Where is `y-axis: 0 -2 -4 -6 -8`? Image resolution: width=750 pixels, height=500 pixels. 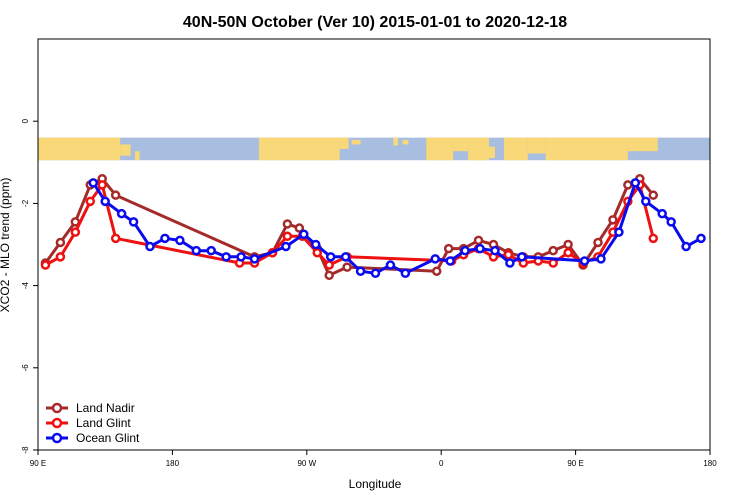
y-axis: 0 -2 -4 -6 -8 is located at coordinates (29, 286).